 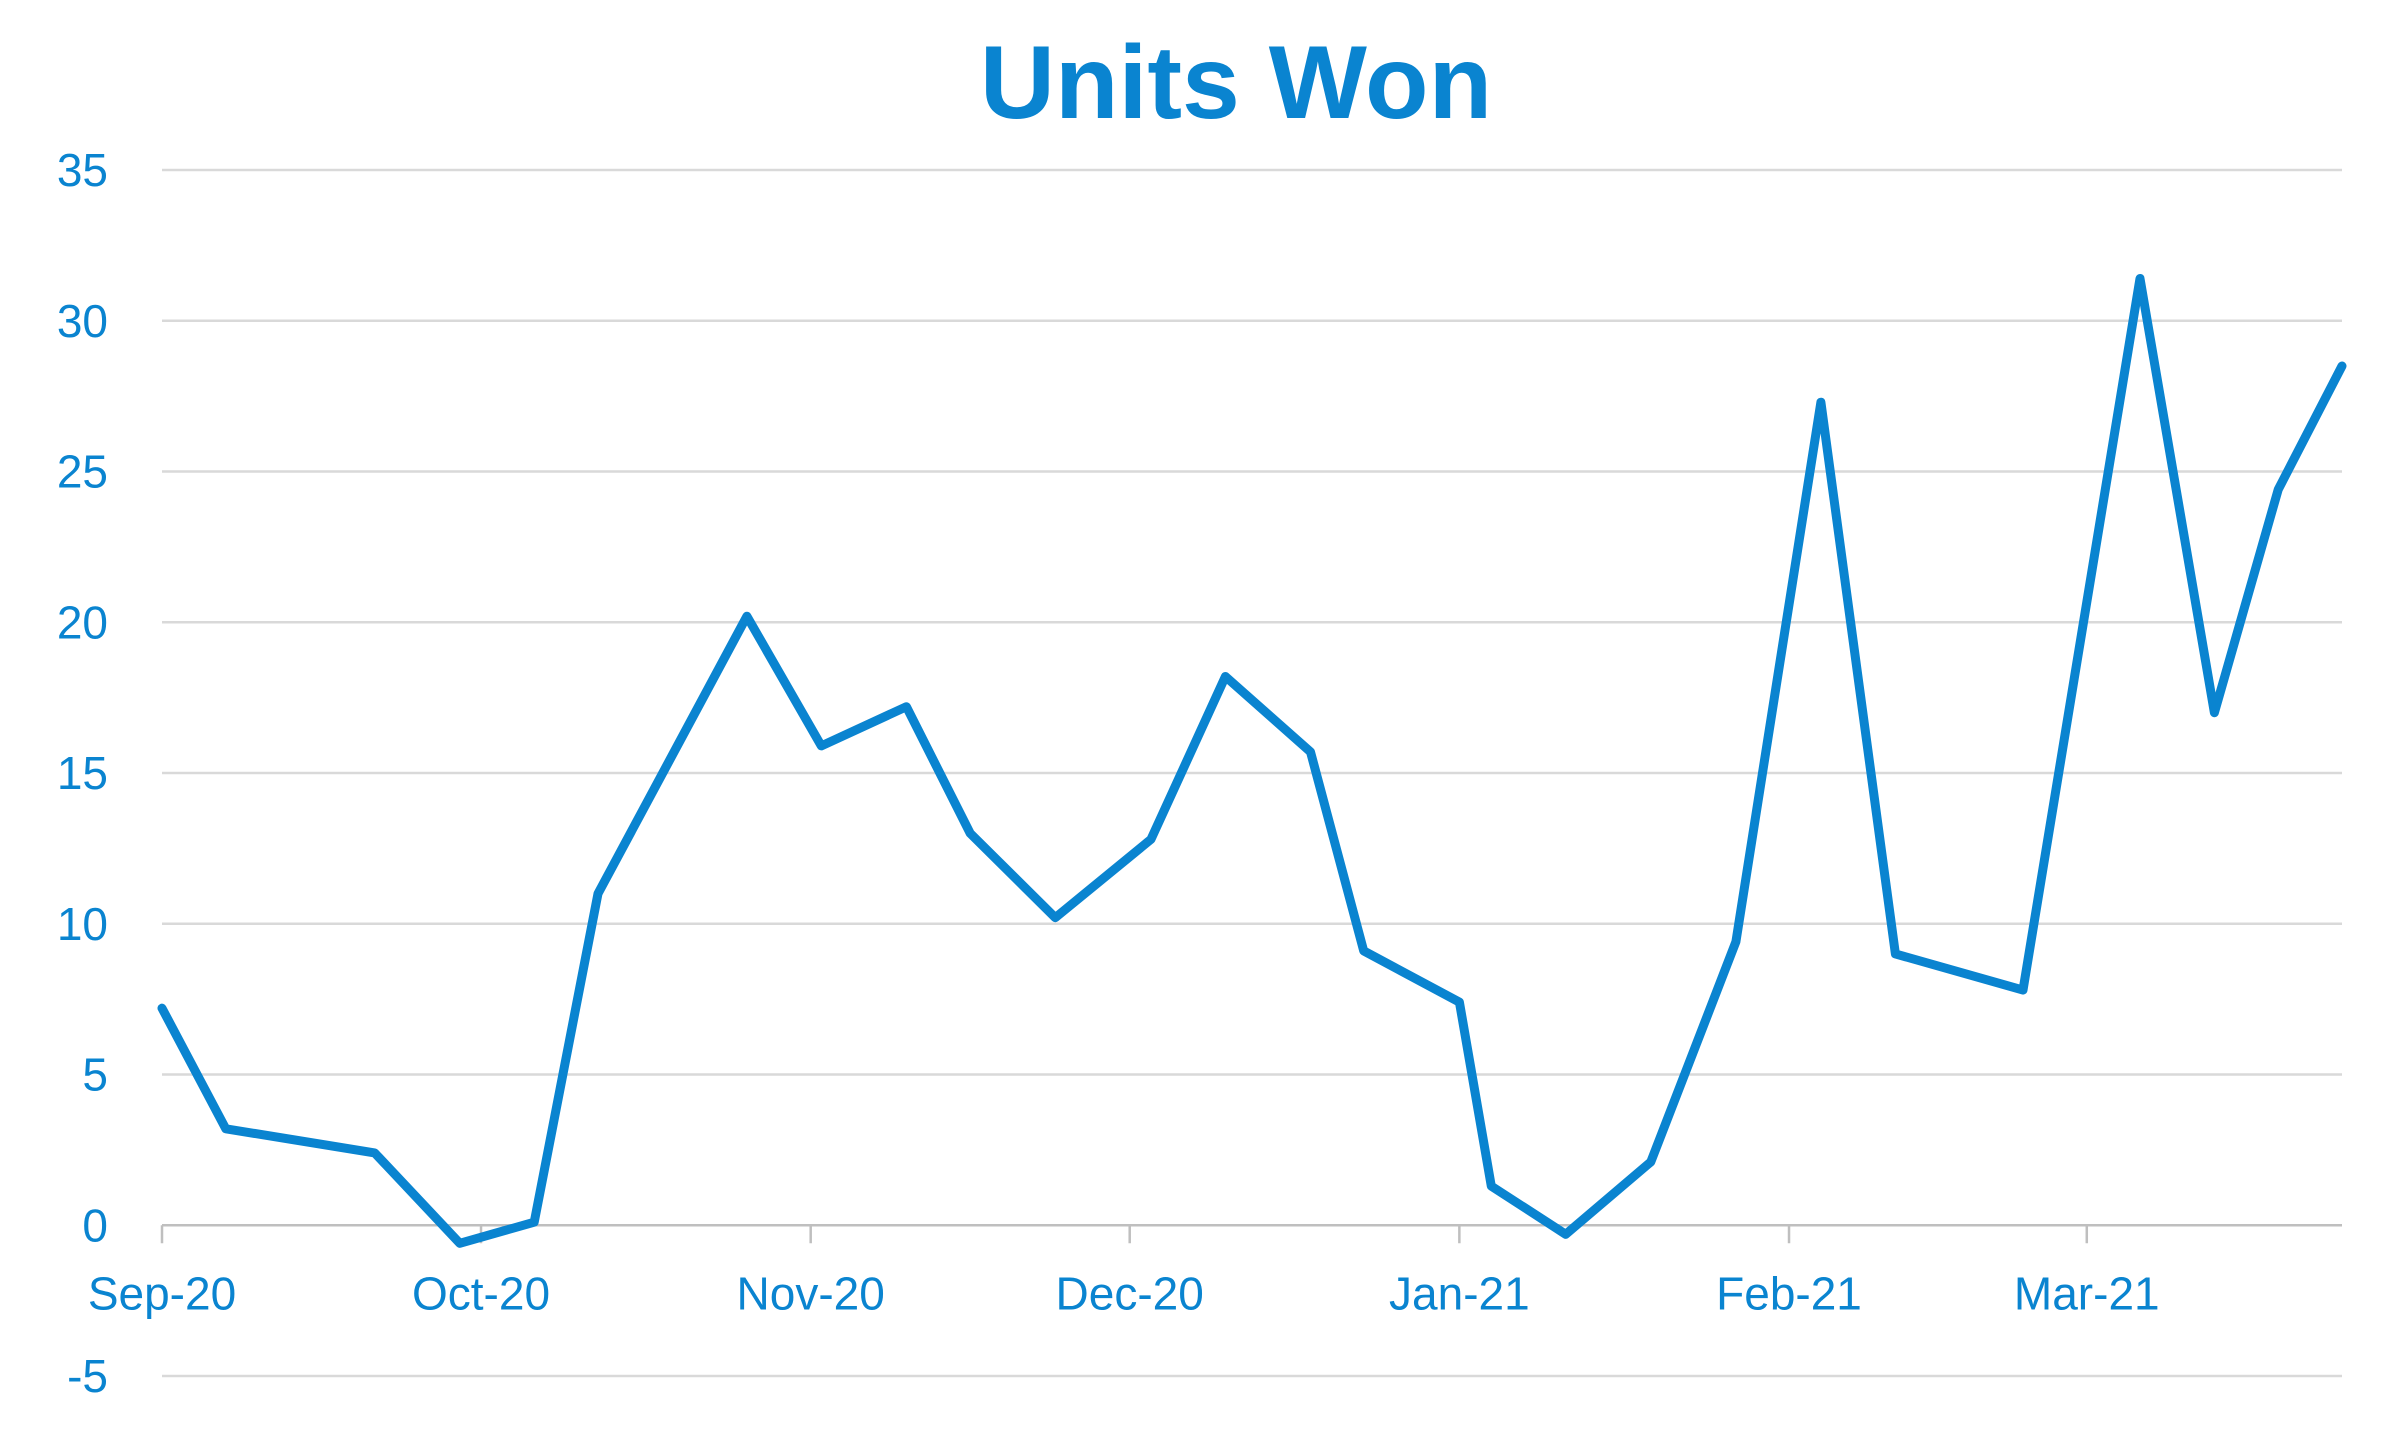 I want to click on y-tick-label: -5, so click(x=87, y=1376).